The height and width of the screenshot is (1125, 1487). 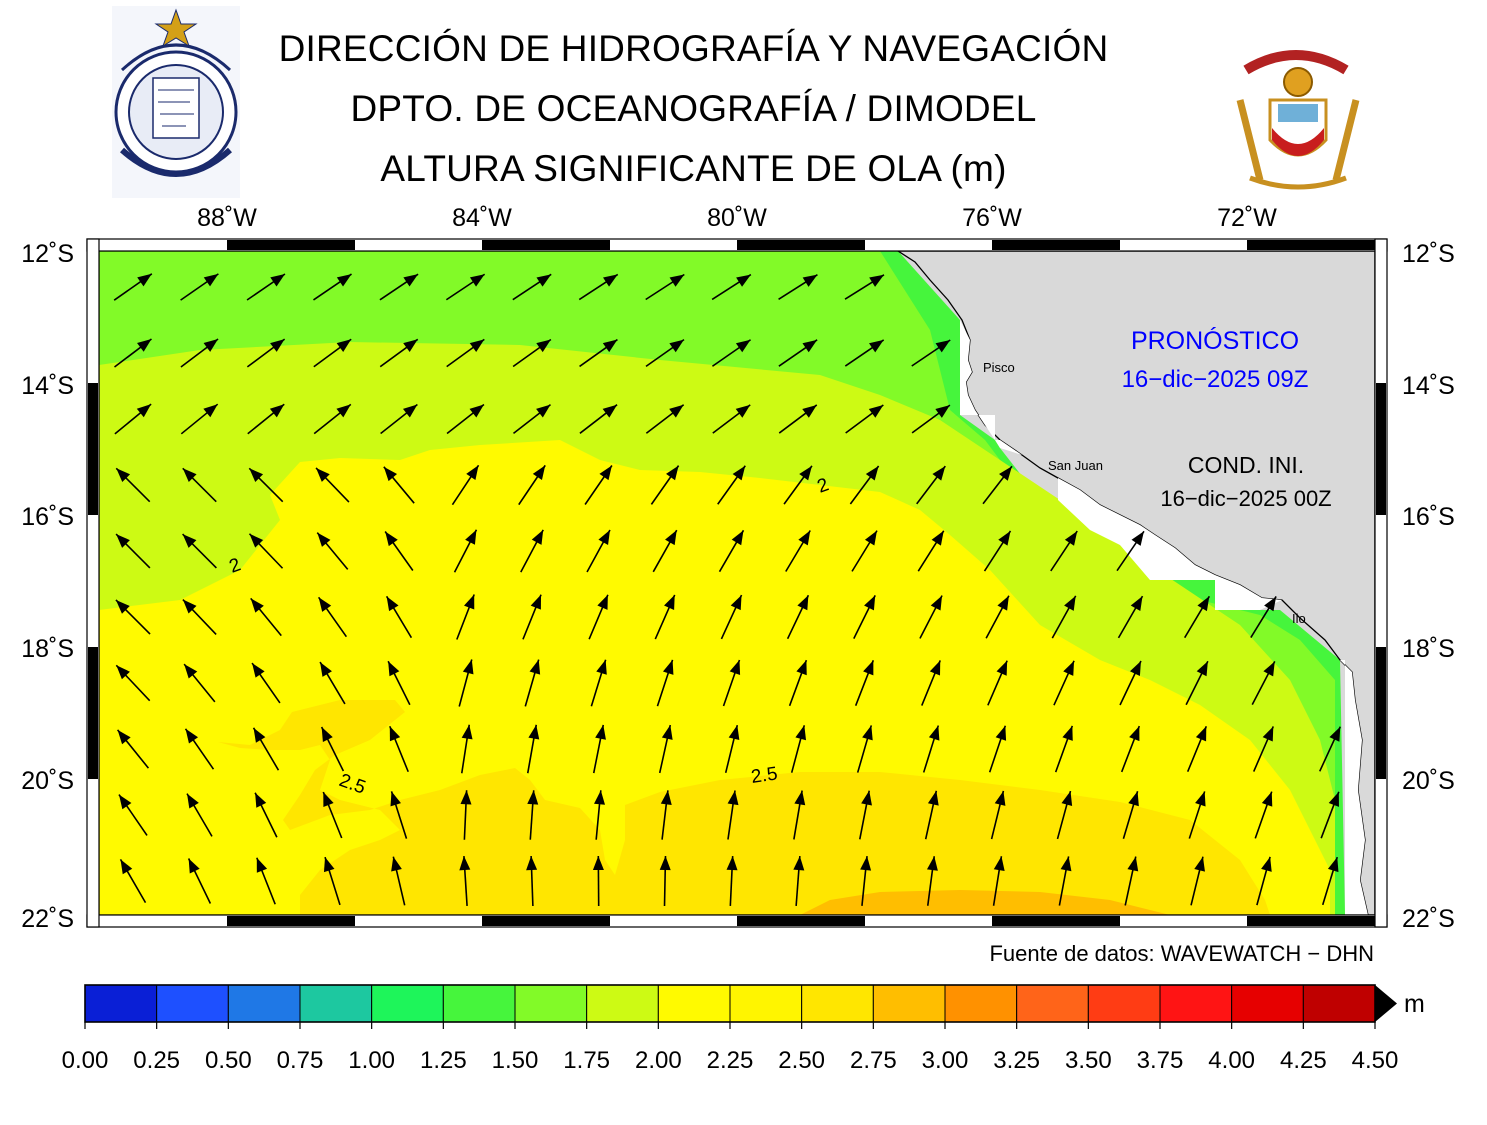 What do you see at coordinates (47, 649) in the screenshot?
I see `lat-label-left-18s: 18˚S` at bounding box center [47, 649].